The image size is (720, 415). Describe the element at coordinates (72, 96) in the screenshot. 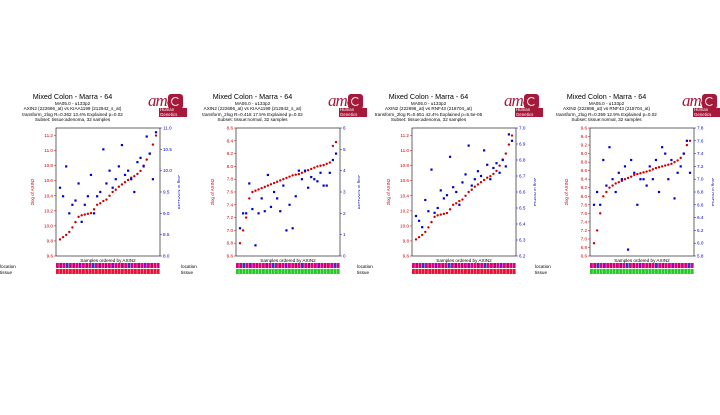

I see `chart-title: Mixed Colon - Marra - 64` at that location.